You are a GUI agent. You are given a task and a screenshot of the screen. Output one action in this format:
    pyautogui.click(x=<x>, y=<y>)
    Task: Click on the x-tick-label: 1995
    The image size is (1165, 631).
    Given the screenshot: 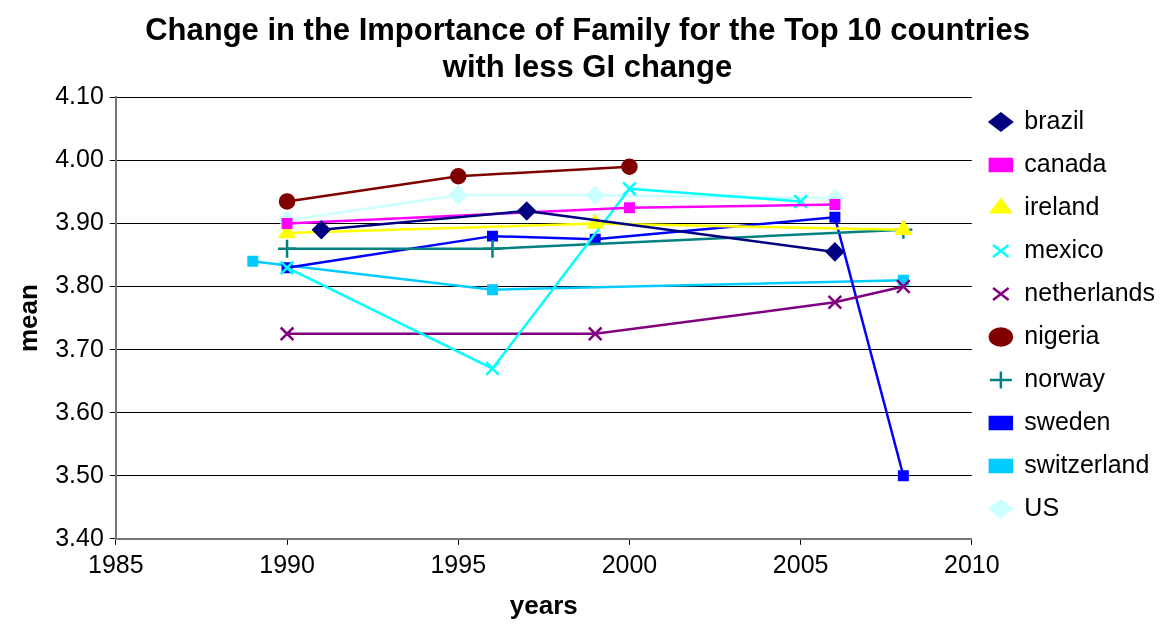 What is the action you would take?
    pyautogui.click(x=458, y=563)
    